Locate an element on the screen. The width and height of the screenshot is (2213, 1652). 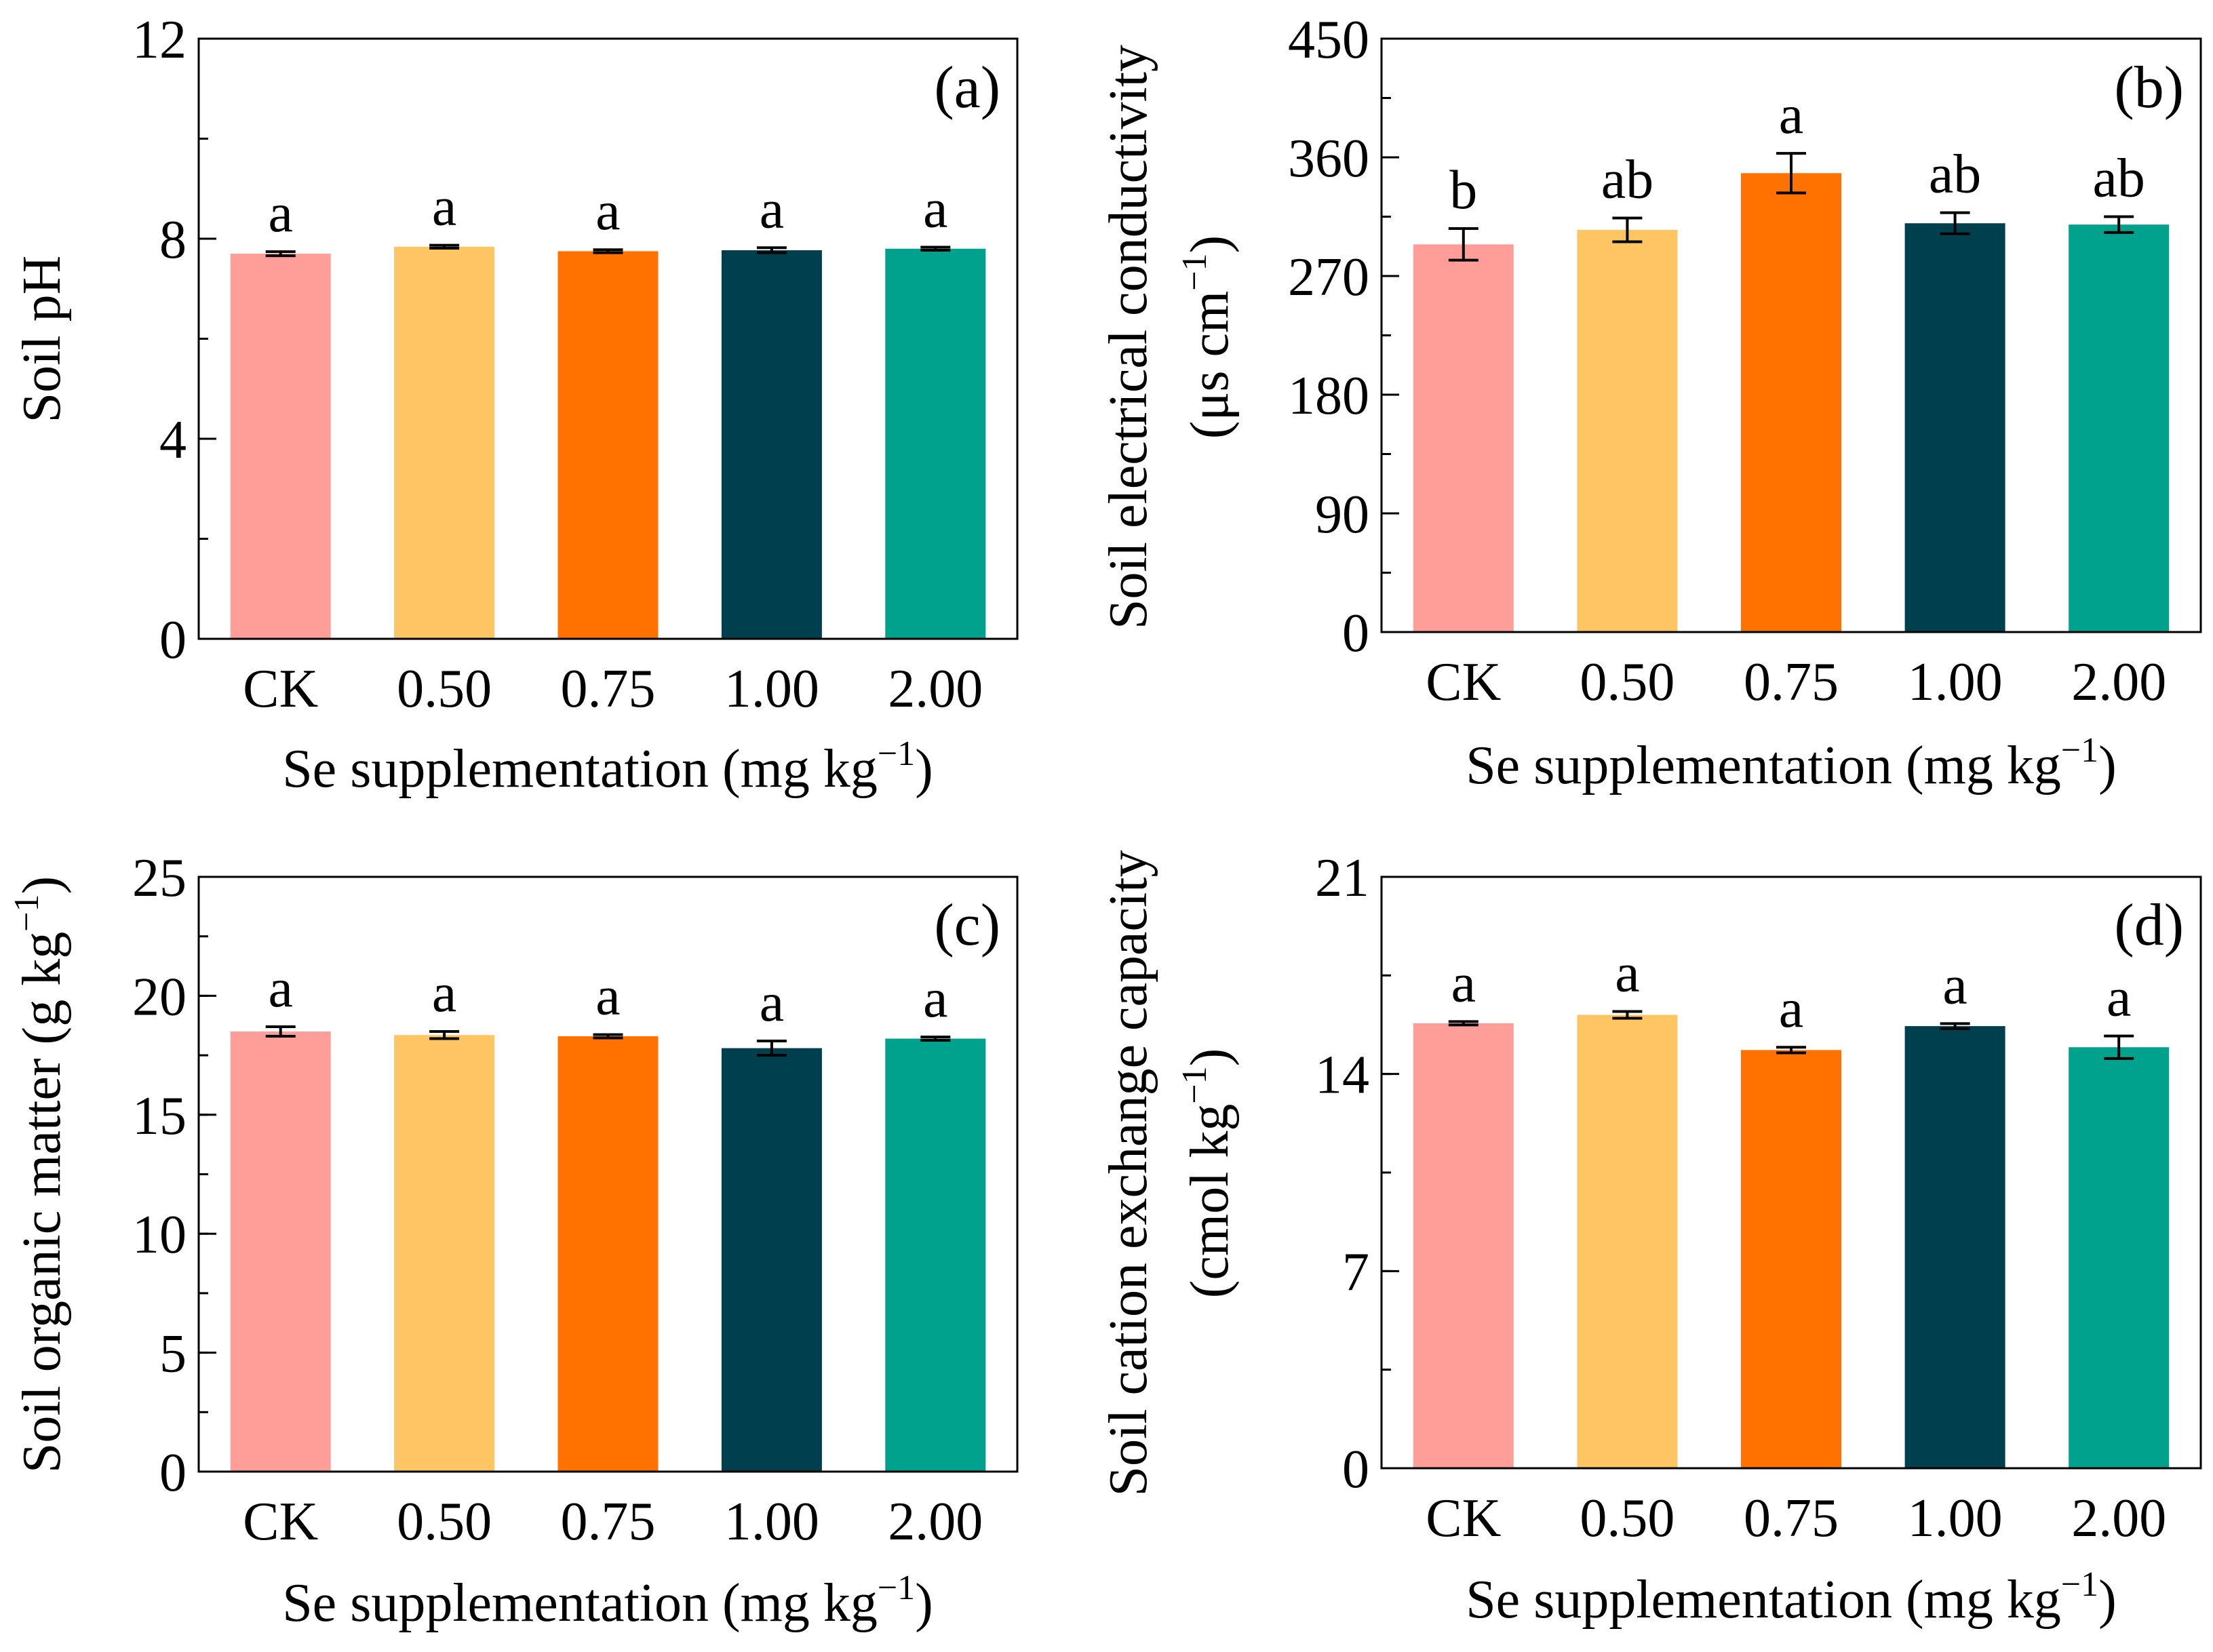
x-tick-label-c-3: 1.00 is located at coordinates (771, 1522).